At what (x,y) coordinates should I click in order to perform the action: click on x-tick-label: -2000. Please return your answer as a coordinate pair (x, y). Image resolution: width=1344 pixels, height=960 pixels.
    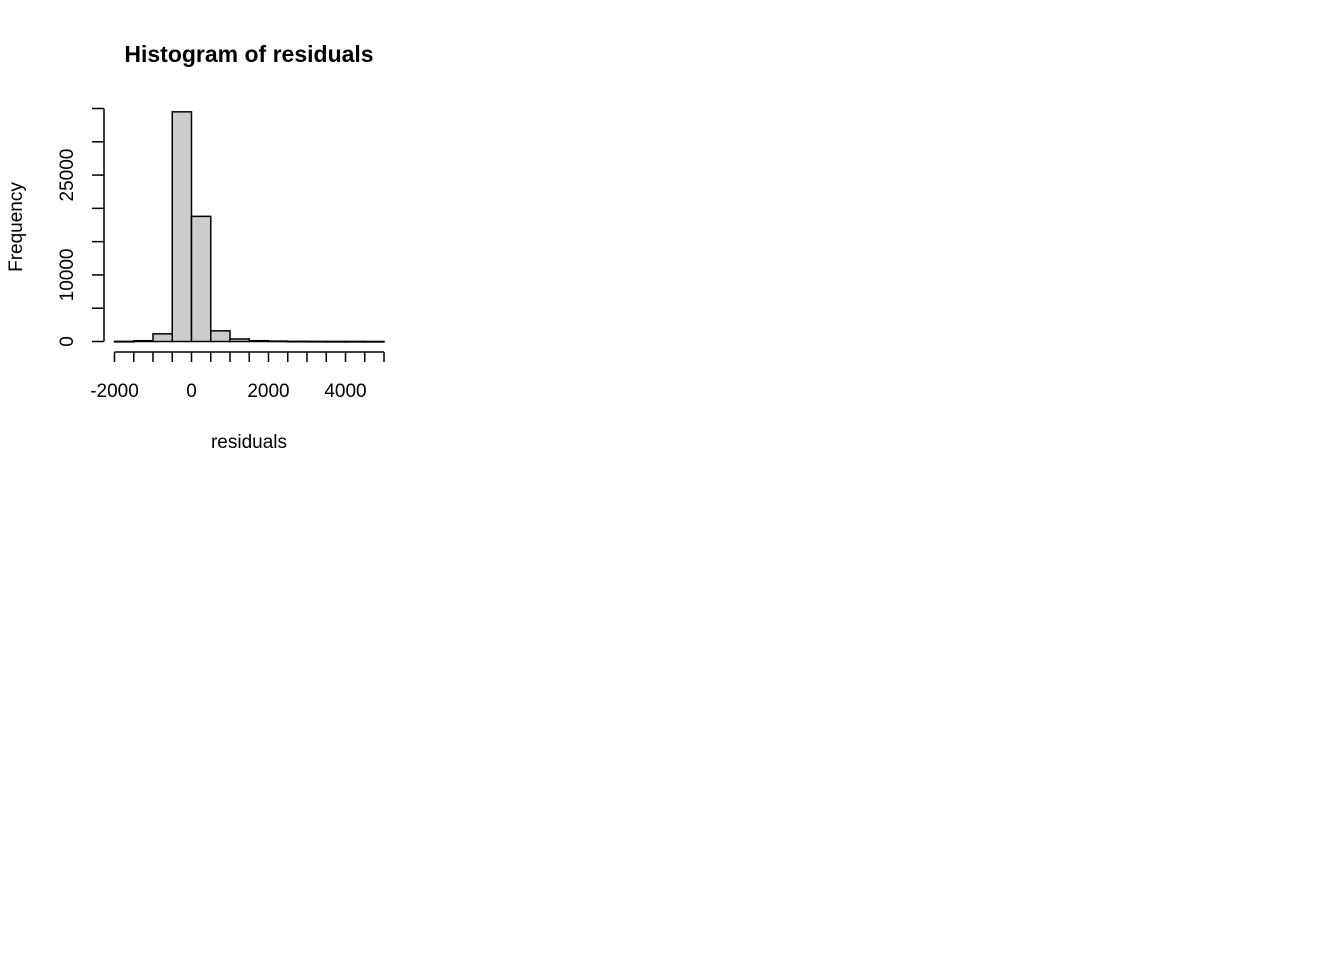
    Looking at the image, I should click on (114, 391).